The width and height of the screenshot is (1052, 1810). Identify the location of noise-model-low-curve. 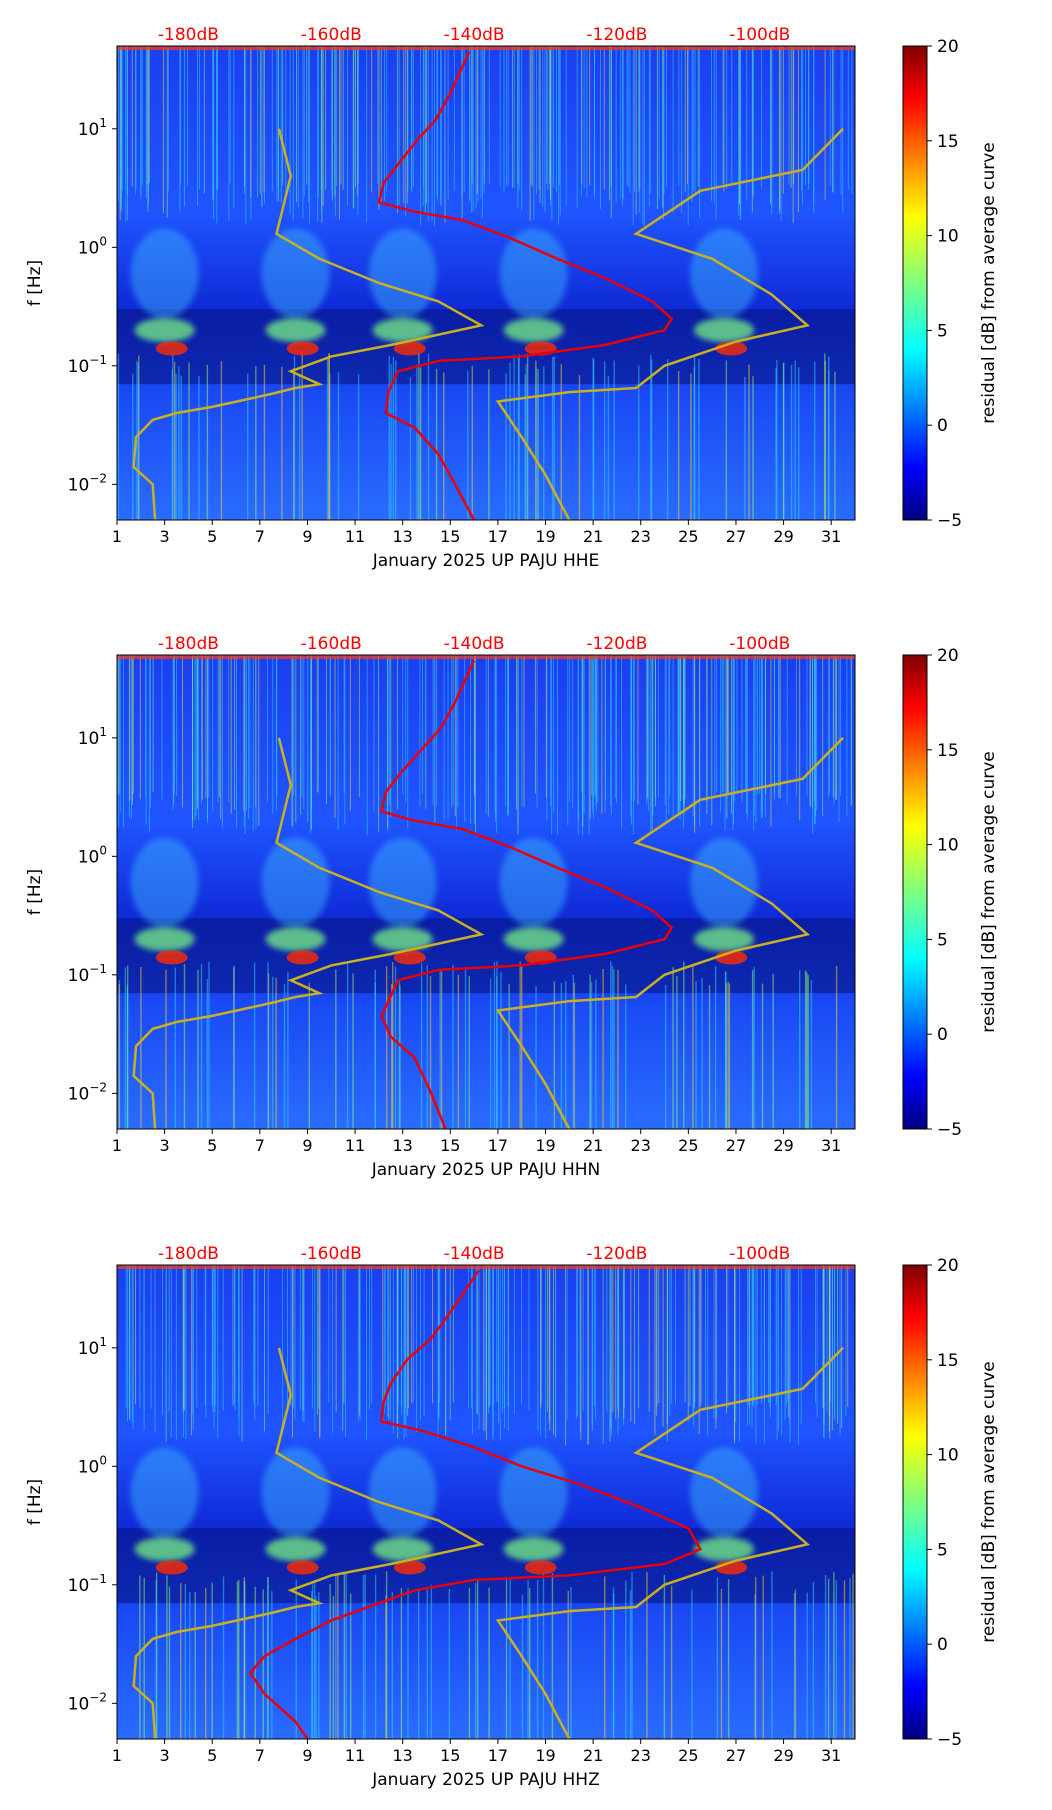
(308, 324).